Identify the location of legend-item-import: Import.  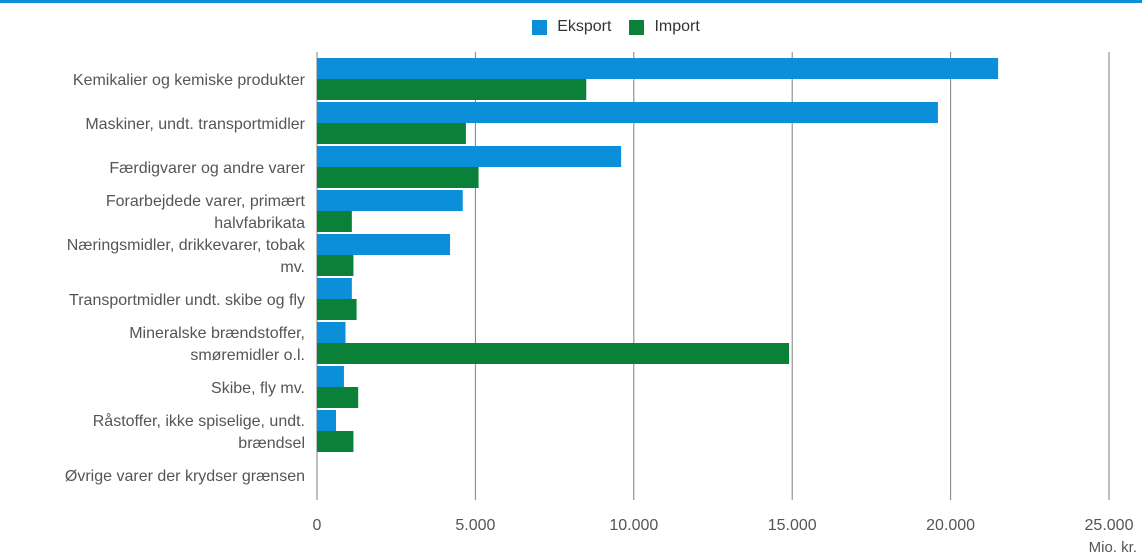
(664, 27).